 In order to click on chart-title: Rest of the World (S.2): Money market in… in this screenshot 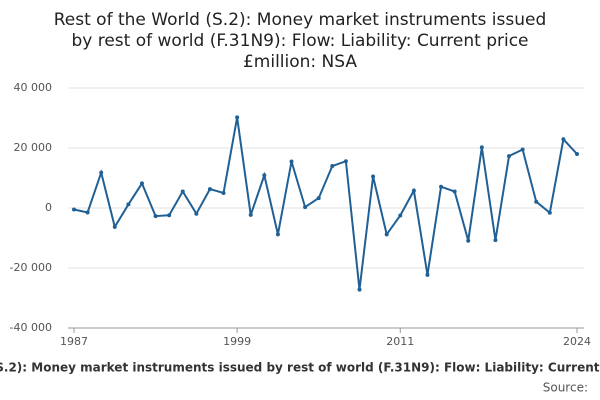, I will do `click(300, 20)`.